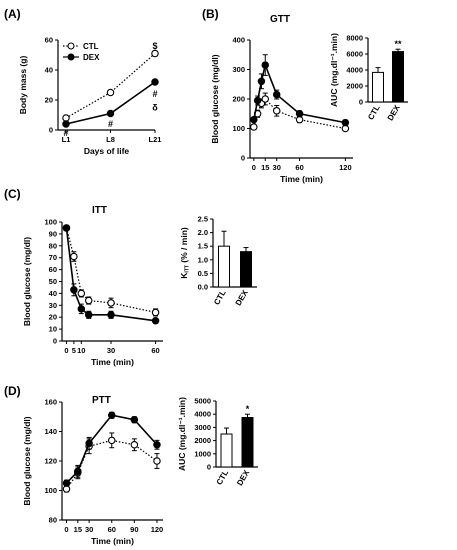 This screenshot has height=550, width=457. I want to click on x-tick-label-A: L8, so click(110, 139).